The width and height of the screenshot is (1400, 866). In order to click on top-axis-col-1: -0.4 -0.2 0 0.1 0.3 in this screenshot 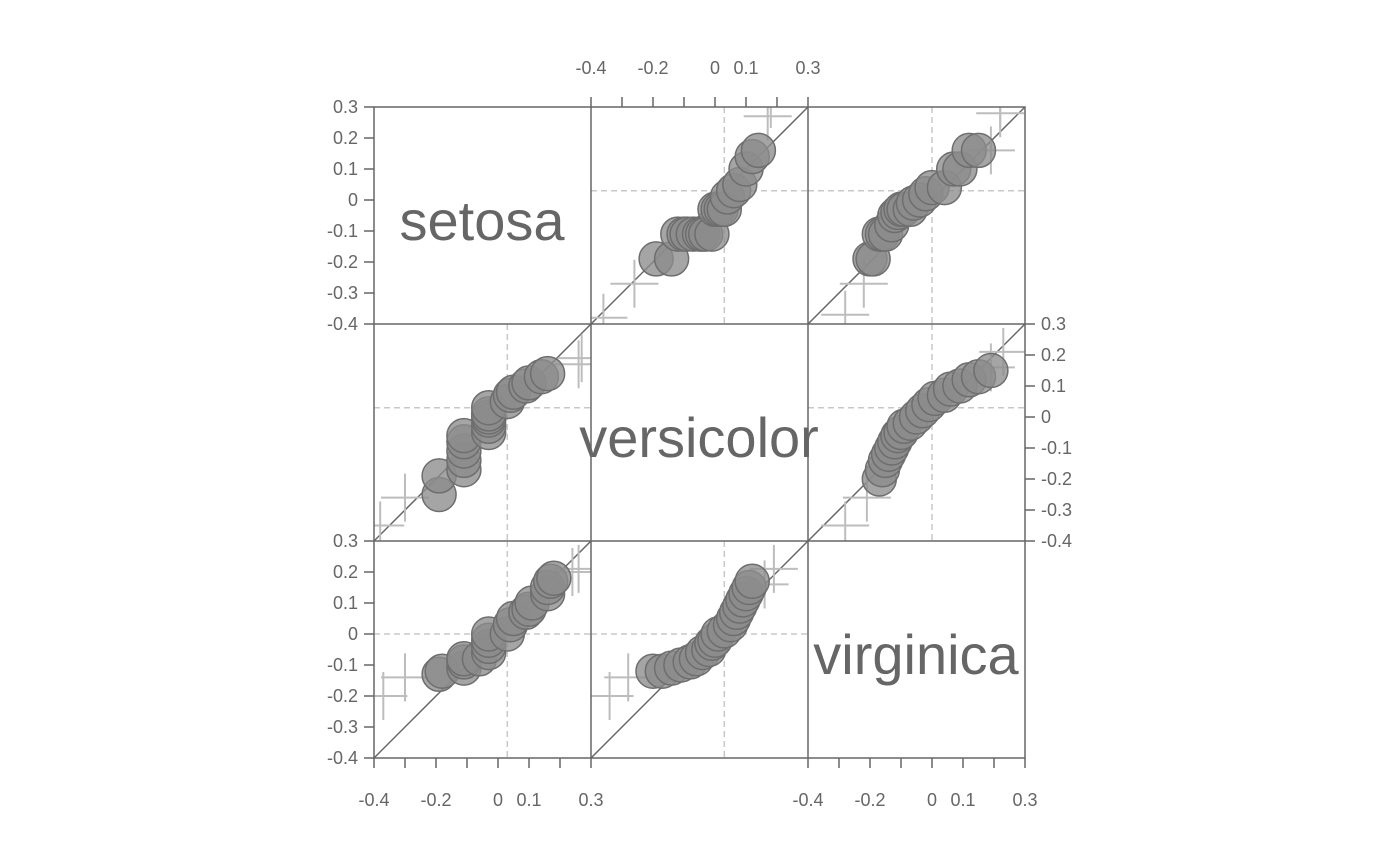, I will do `click(698, 82)`.